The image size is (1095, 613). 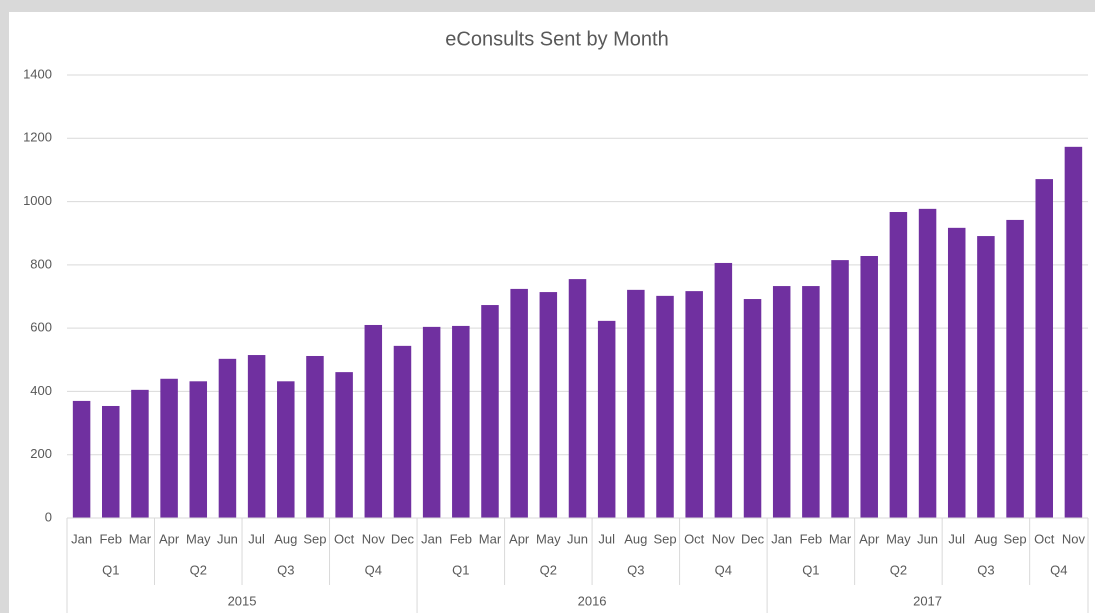 What do you see at coordinates (41, 390) in the screenshot?
I see `y-tick-label: 400` at bounding box center [41, 390].